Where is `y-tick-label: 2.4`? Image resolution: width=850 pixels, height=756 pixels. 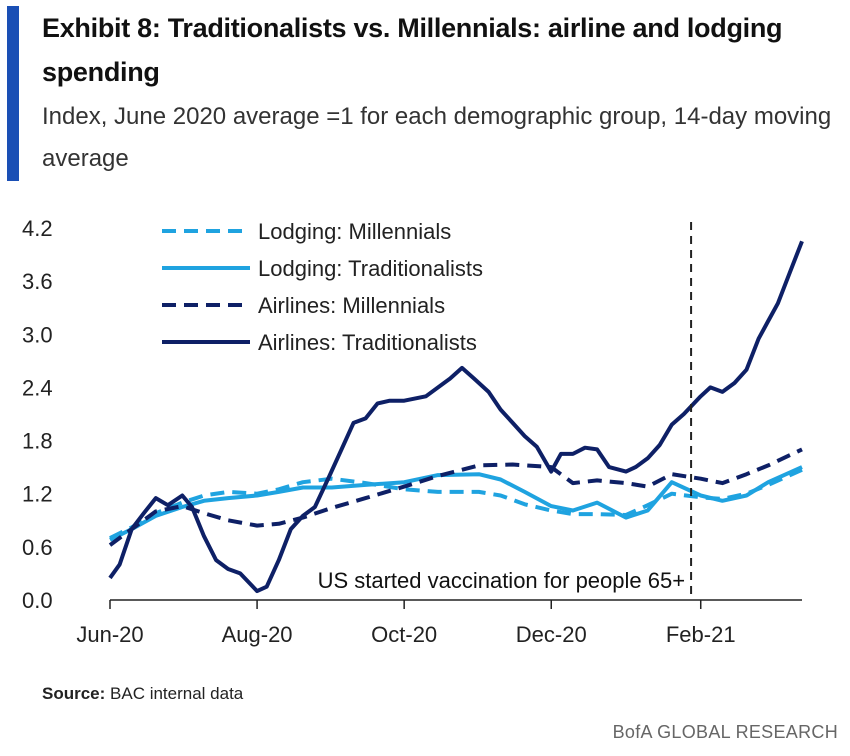
y-tick-label: 2.4 is located at coordinates (37, 387).